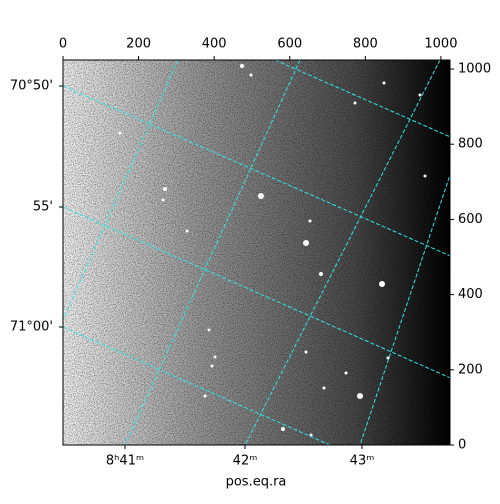 Image resolution: width=500 pixels, height=504 pixels. What do you see at coordinates (138, 44) in the screenshot?
I see `x-tick-label: 200` at bounding box center [138, 44].